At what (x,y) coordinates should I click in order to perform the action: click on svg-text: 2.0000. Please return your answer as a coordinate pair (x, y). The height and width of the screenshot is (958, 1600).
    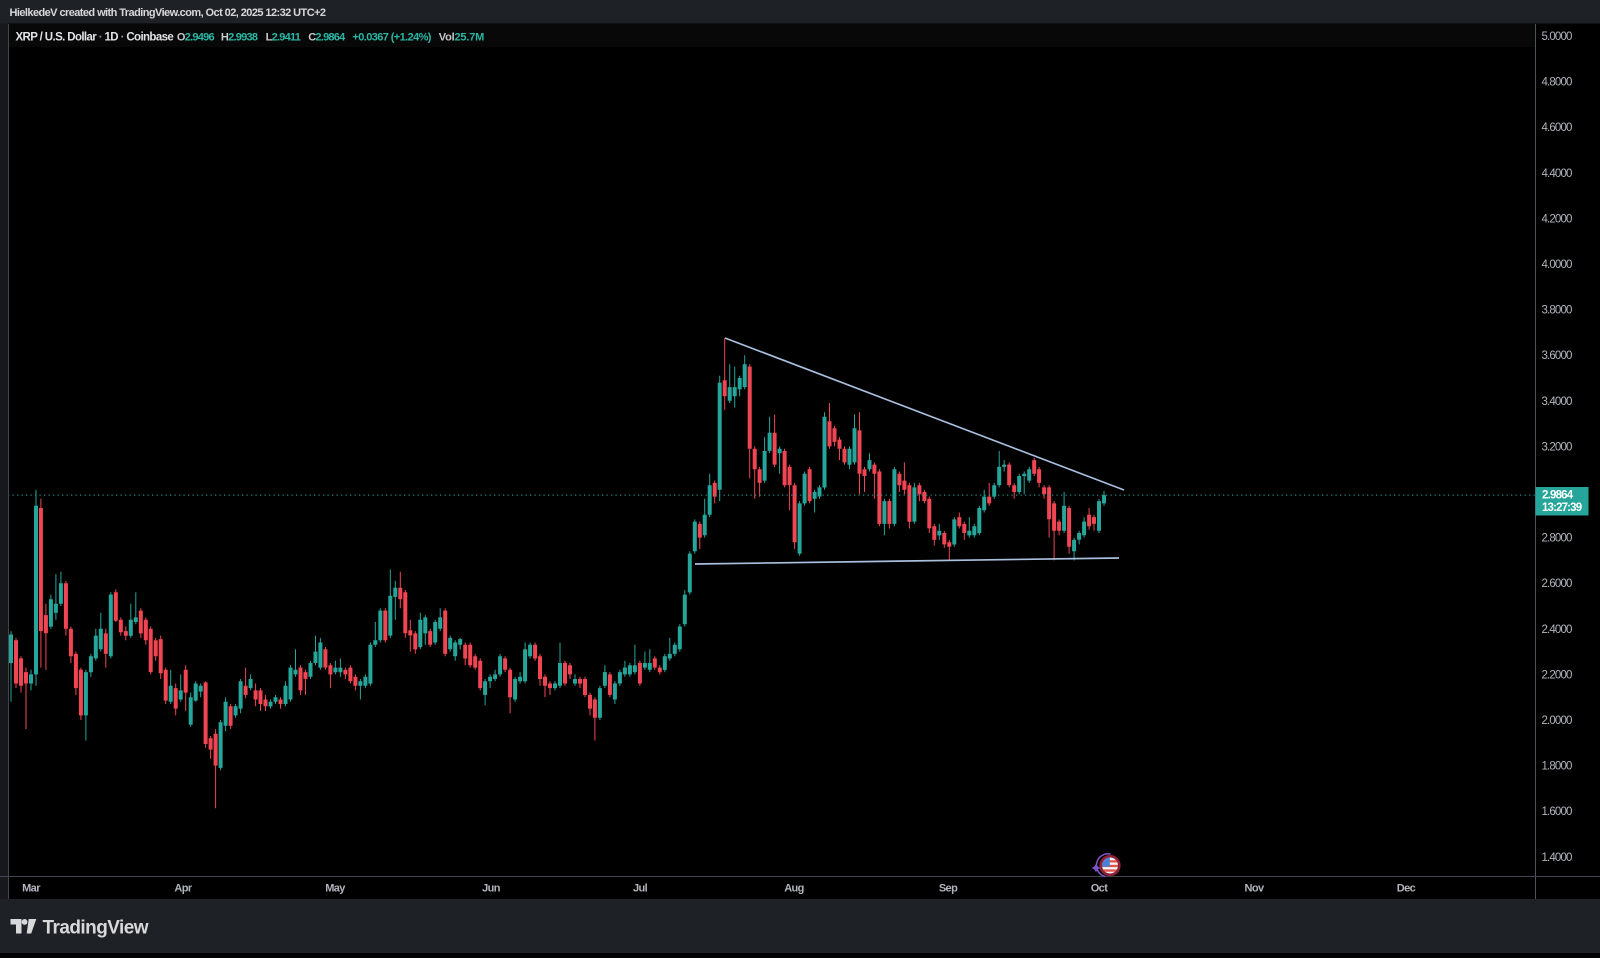
    Looking at the image, I should click on (1557, 721).